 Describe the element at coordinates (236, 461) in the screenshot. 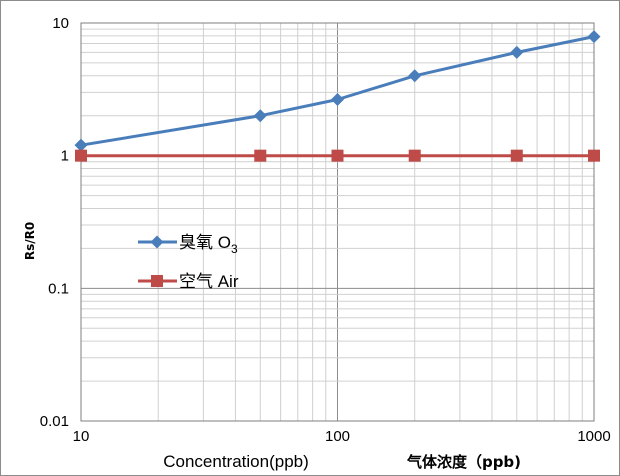

I see `x-axis-label: Concentration(ppb)` at that location.